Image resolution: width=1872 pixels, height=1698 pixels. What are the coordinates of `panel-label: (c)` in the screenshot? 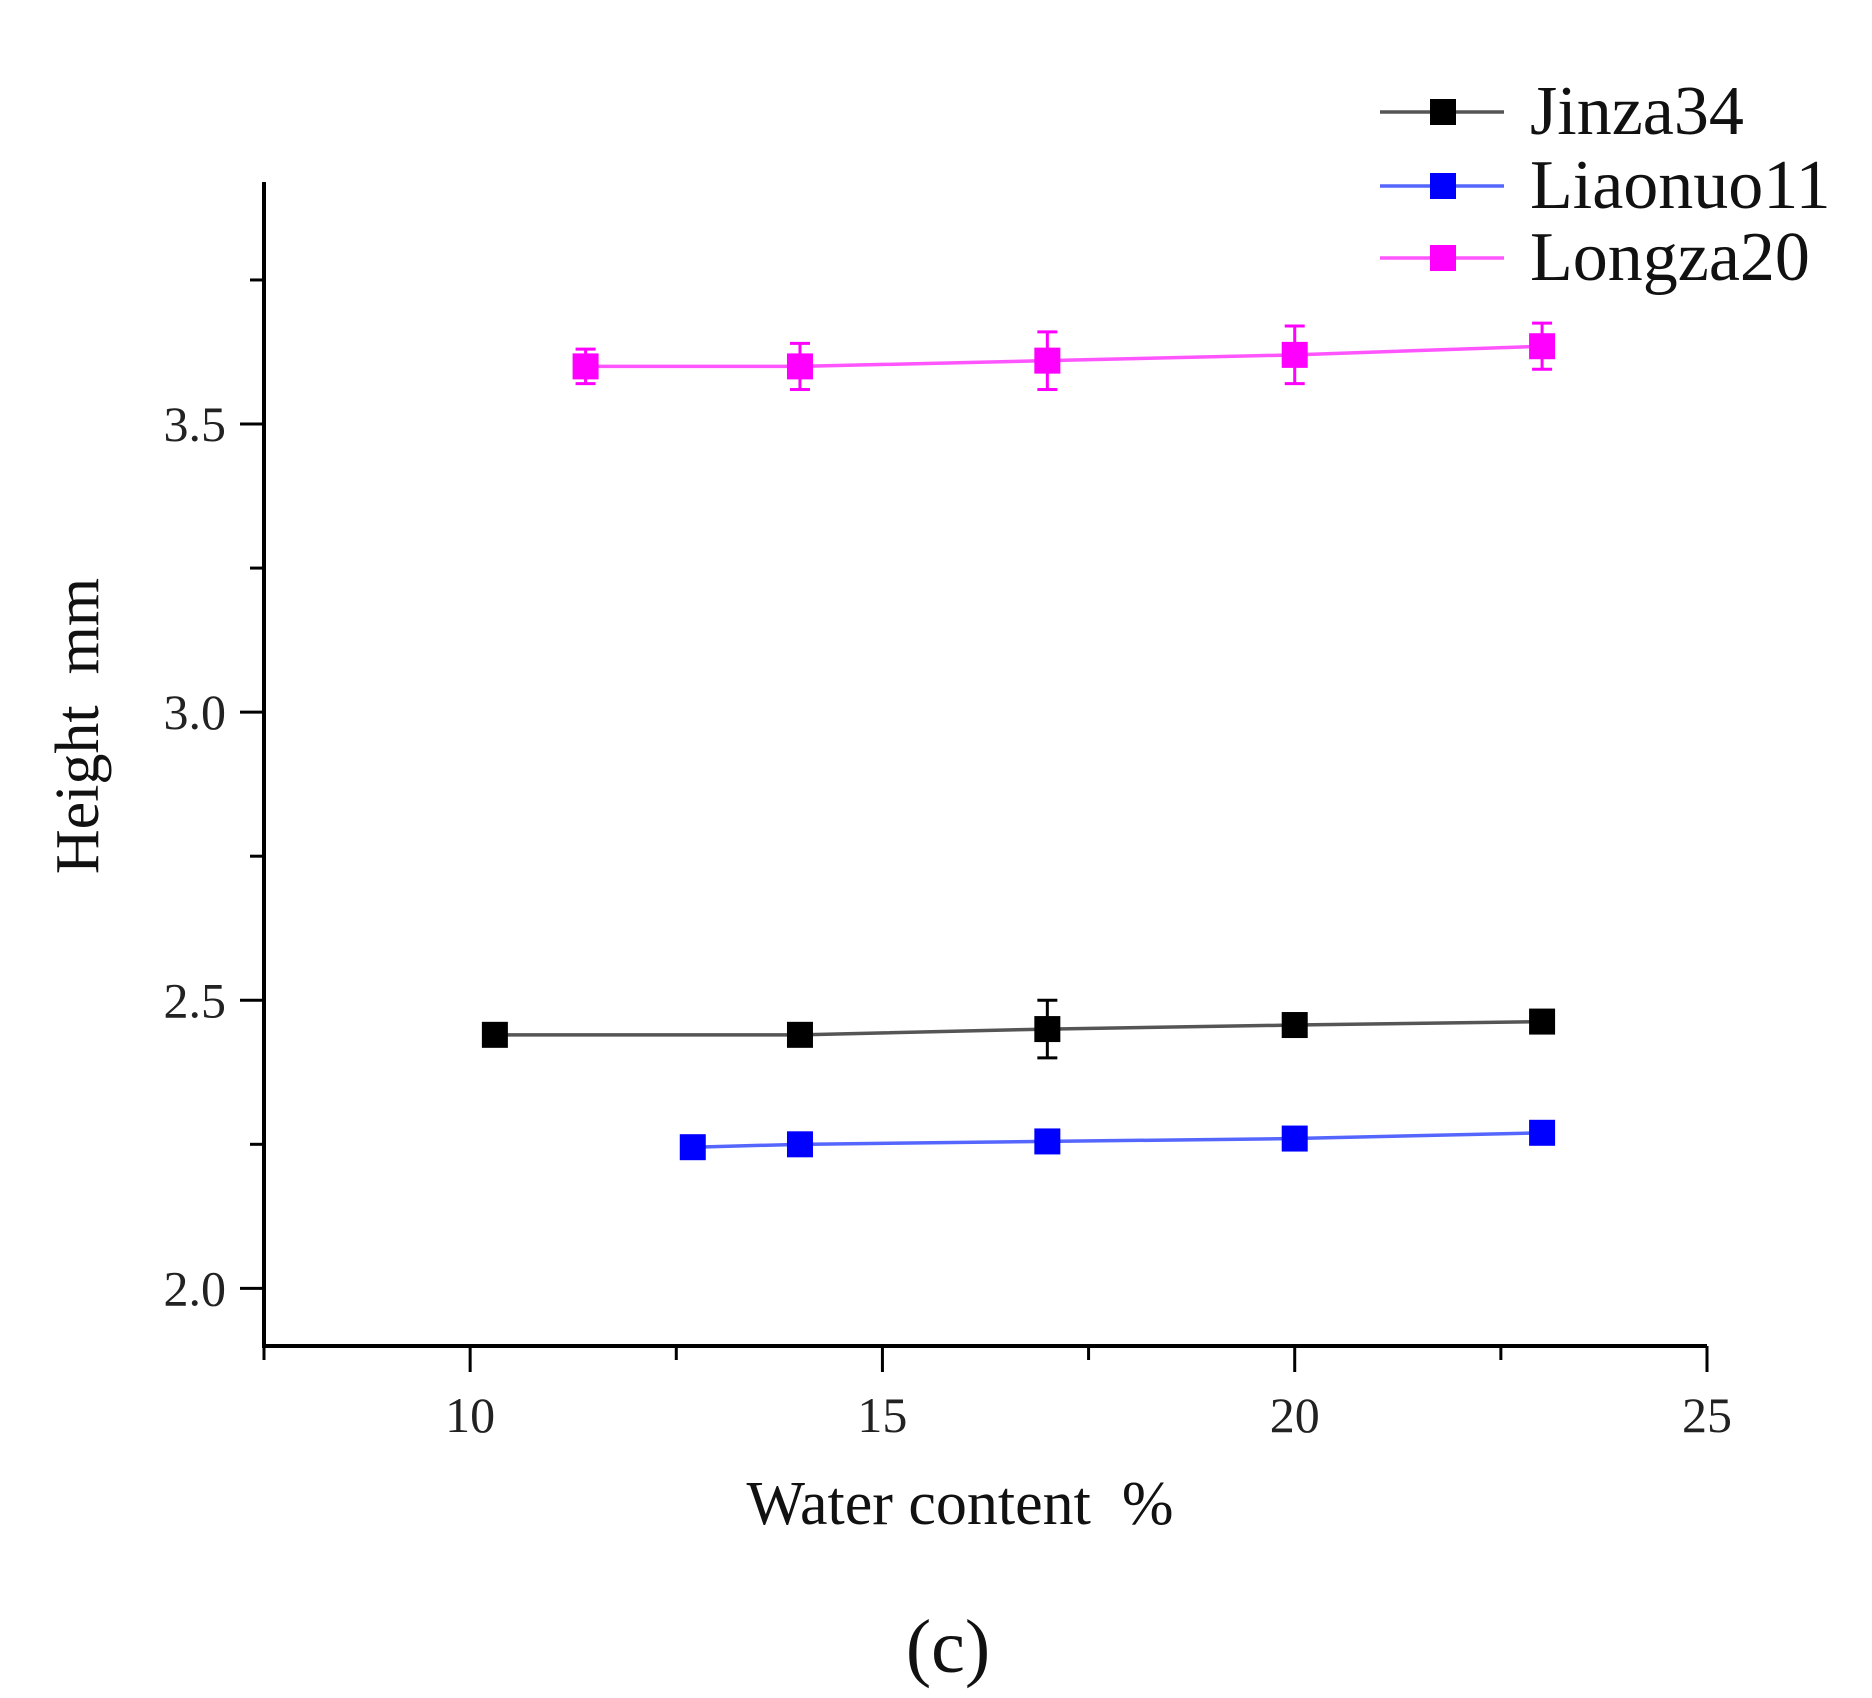 It's located at (948, 1647).